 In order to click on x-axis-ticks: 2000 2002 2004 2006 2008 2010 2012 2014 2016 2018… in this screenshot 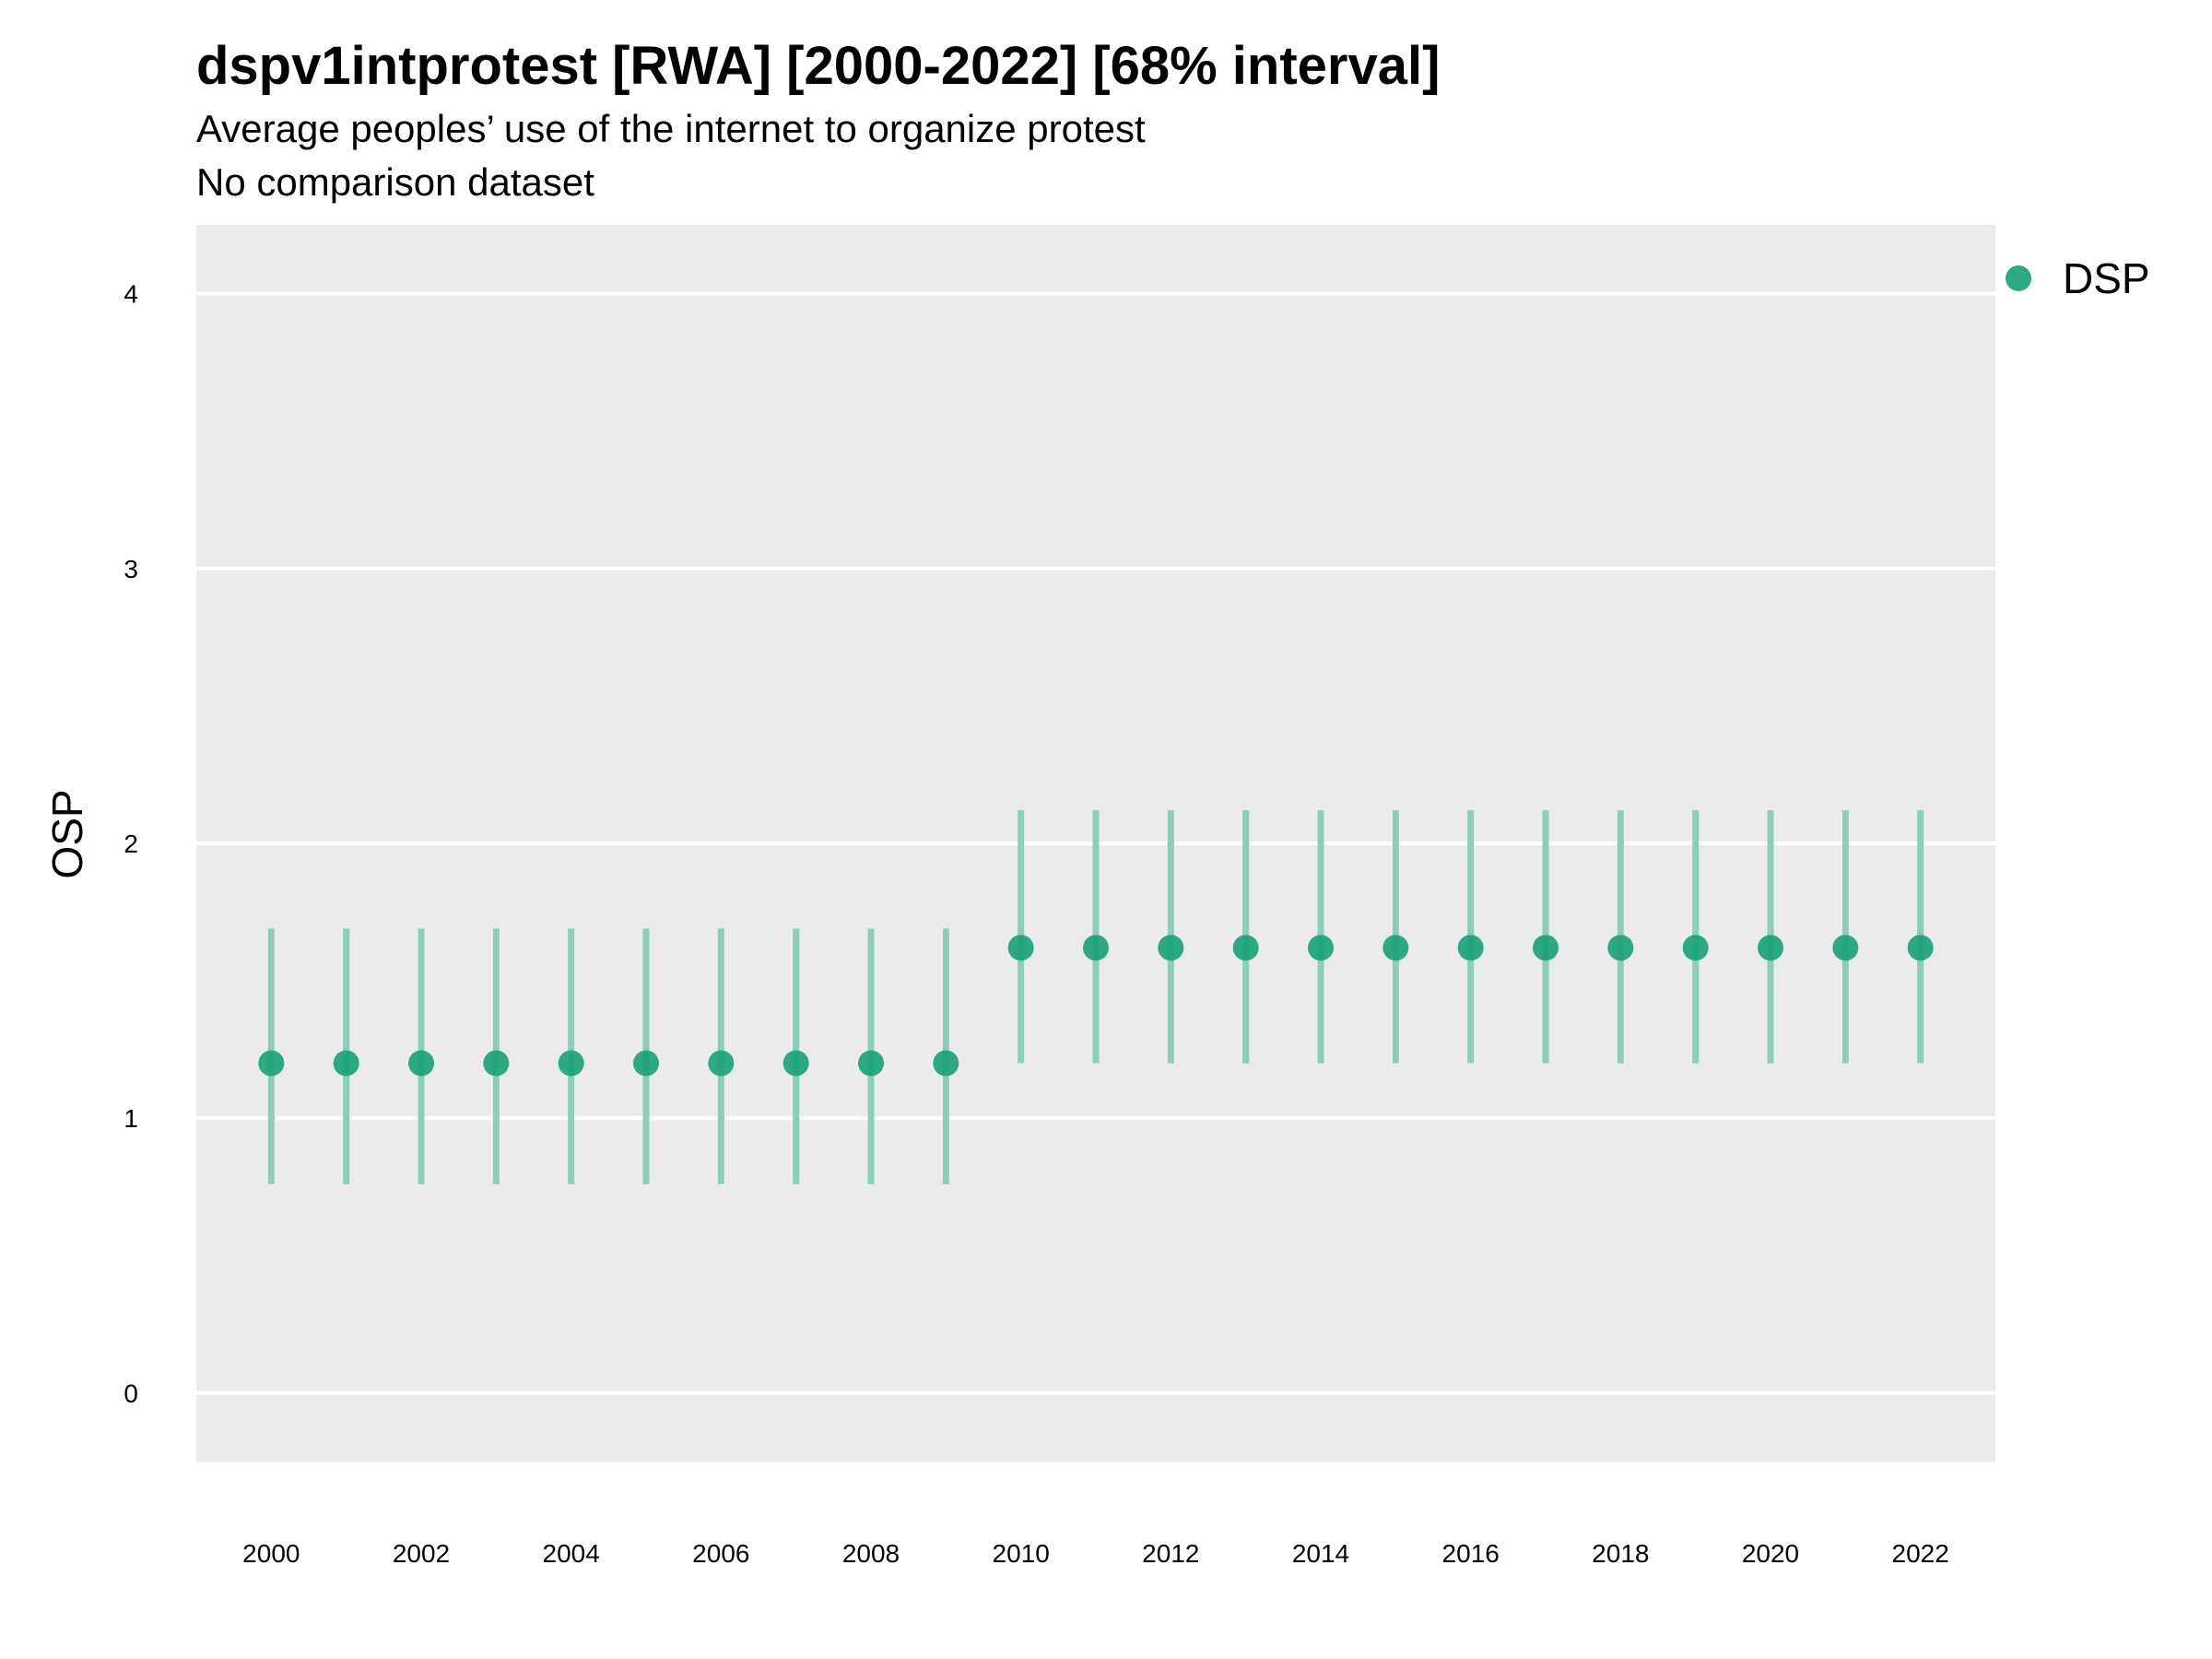, I will do `click(1095, 1553)`.